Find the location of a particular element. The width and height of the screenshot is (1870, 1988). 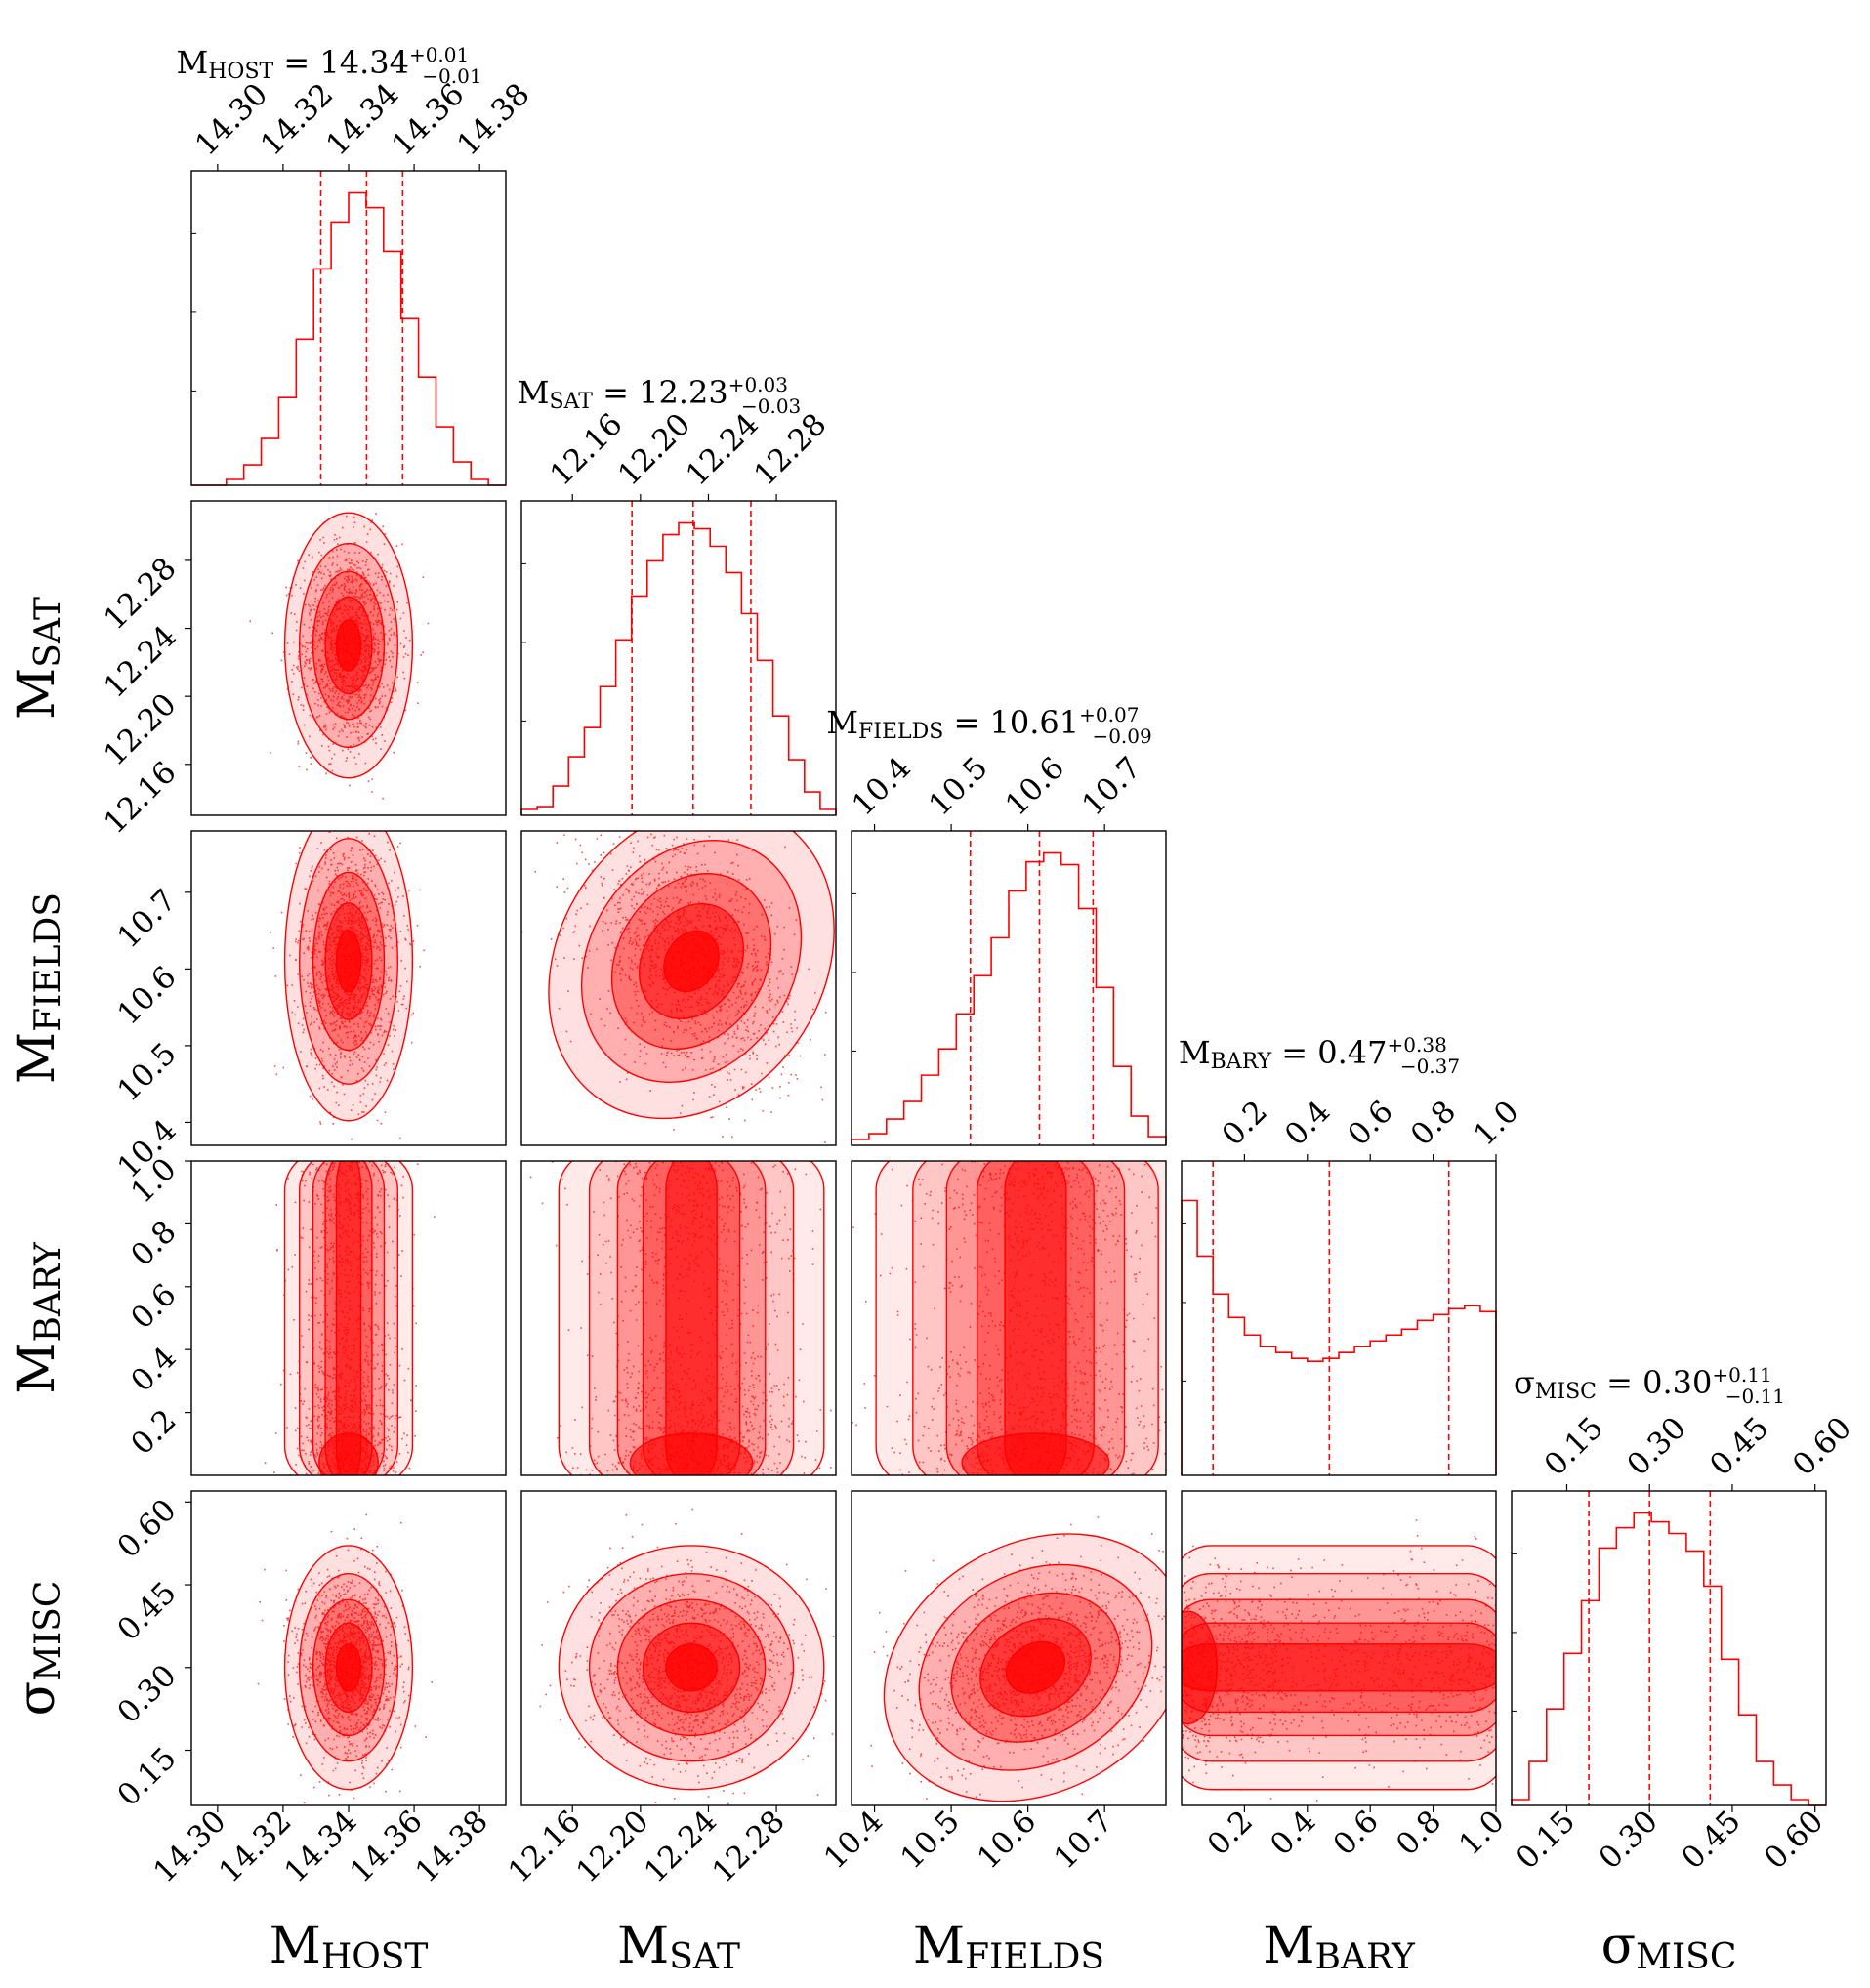

title-misc: σMISC = 0.30+0.11 −0.11 is located at coordinates (1649, 1385).